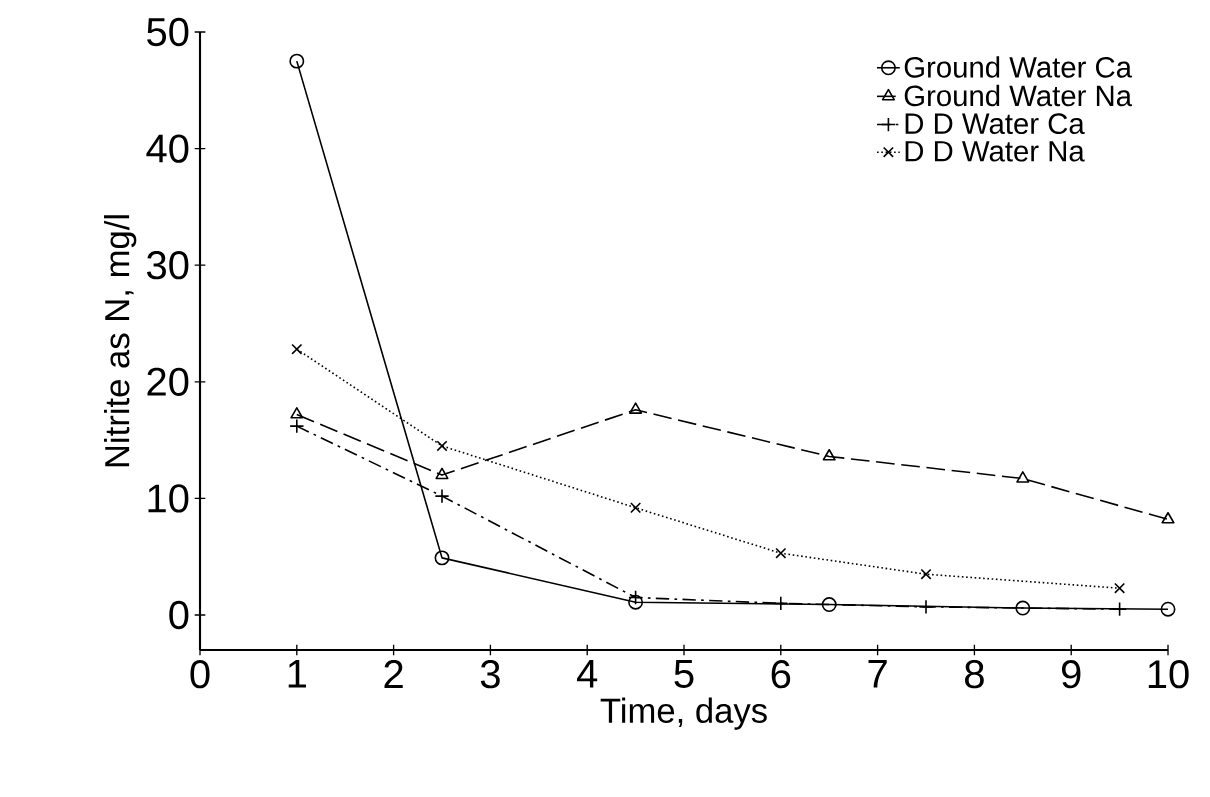  Describe the element at coordinates (168, 381) in the screenshot. I see `y-tick-label: 20` at that location.